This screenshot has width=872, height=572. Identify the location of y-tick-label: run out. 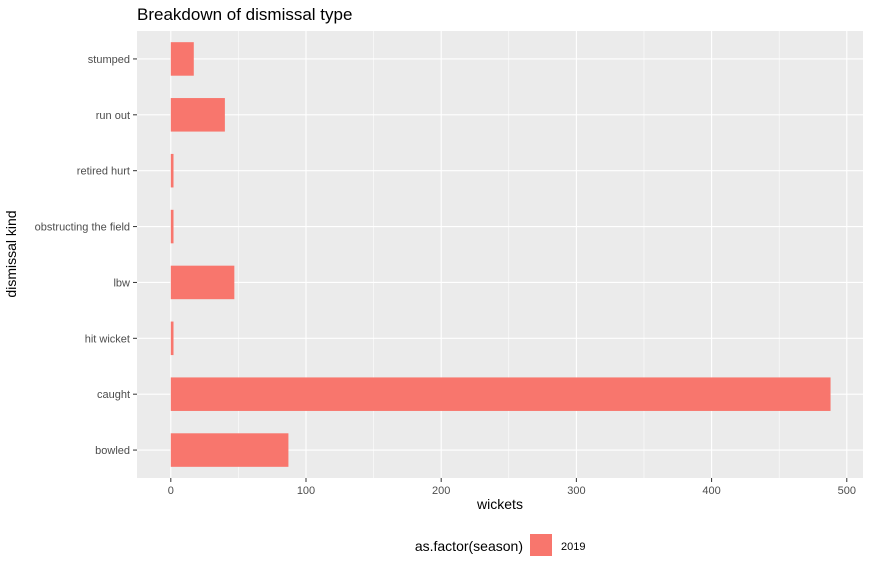
(113, 116).